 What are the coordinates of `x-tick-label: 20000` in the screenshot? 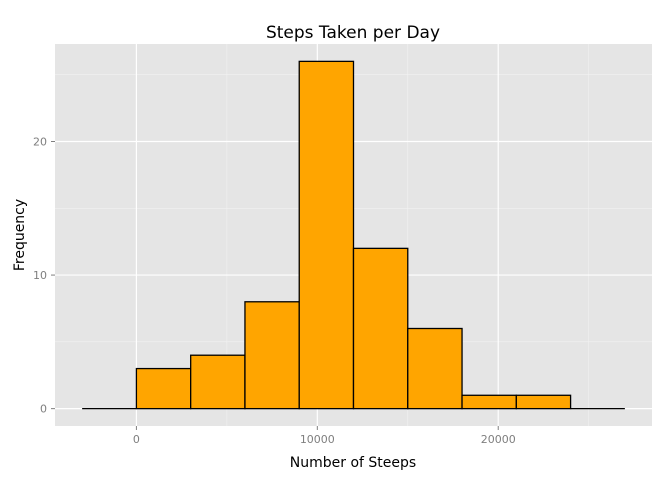 It's located at (498, 439).